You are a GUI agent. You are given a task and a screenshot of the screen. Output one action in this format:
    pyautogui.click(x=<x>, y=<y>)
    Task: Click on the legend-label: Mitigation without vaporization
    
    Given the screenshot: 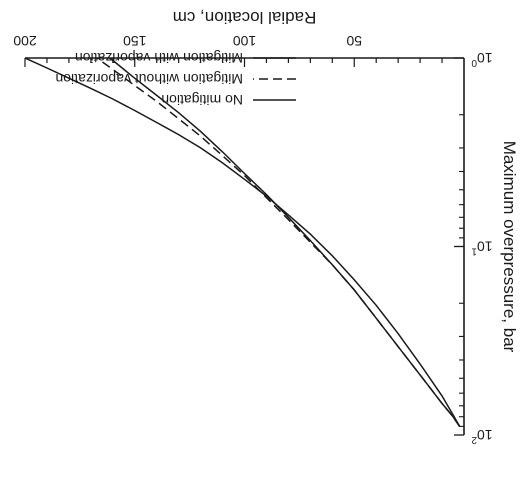 What is the action you would take?
    pyautogui.click(x=149, y=79)
    